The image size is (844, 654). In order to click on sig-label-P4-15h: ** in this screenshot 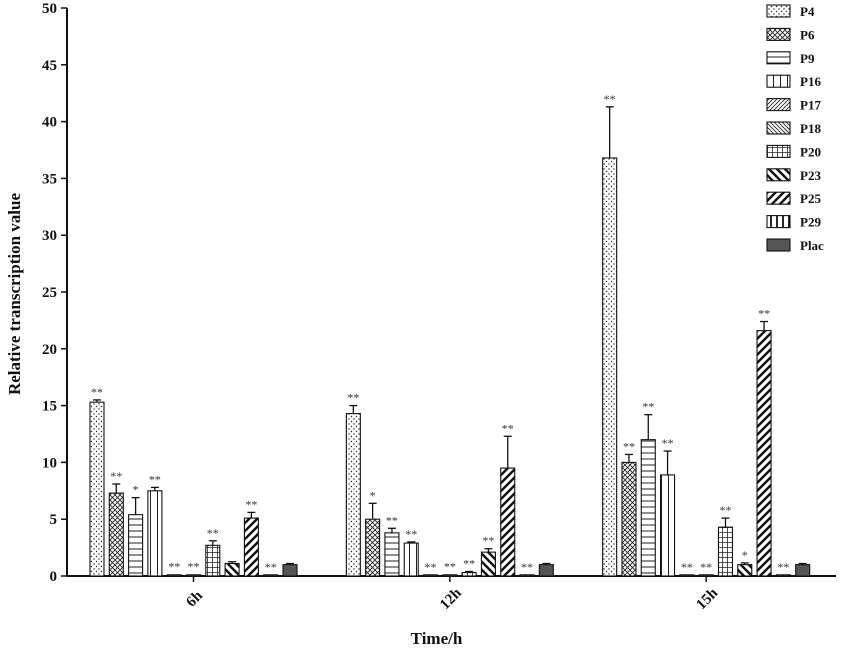, I will do `click(610, 99)`.